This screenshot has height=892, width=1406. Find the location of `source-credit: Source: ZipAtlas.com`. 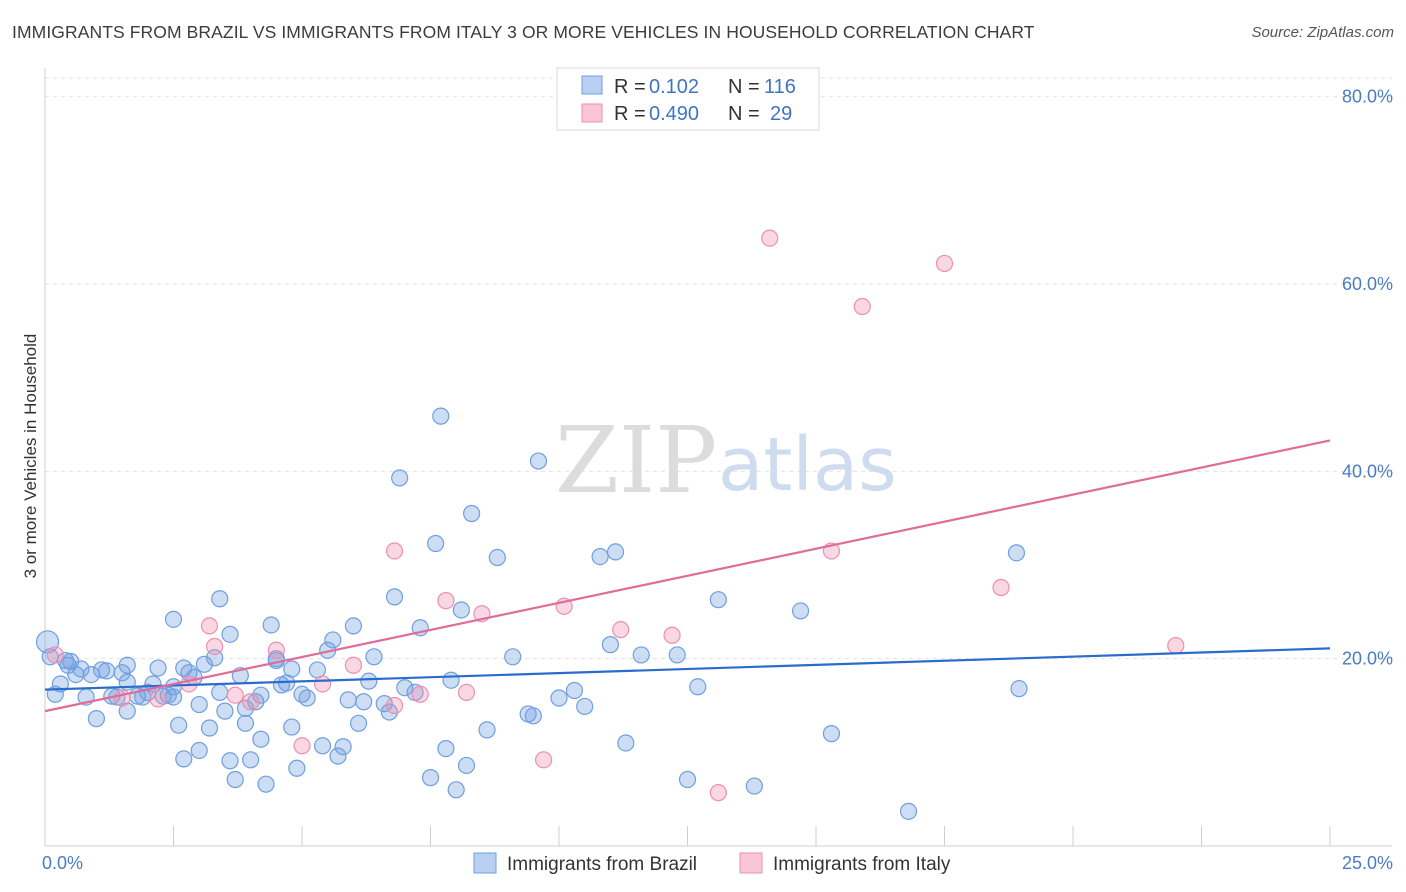

source-credit: Source: ZipAtlas.com is located at coordinates (1322, 32).